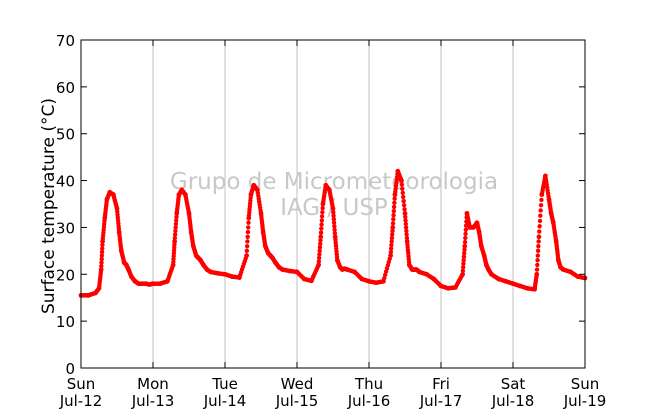  What do you see at coordinates (65, 41) in the screenshot?
I see `y-tick-label: 70` at bounding box center [65, 41].